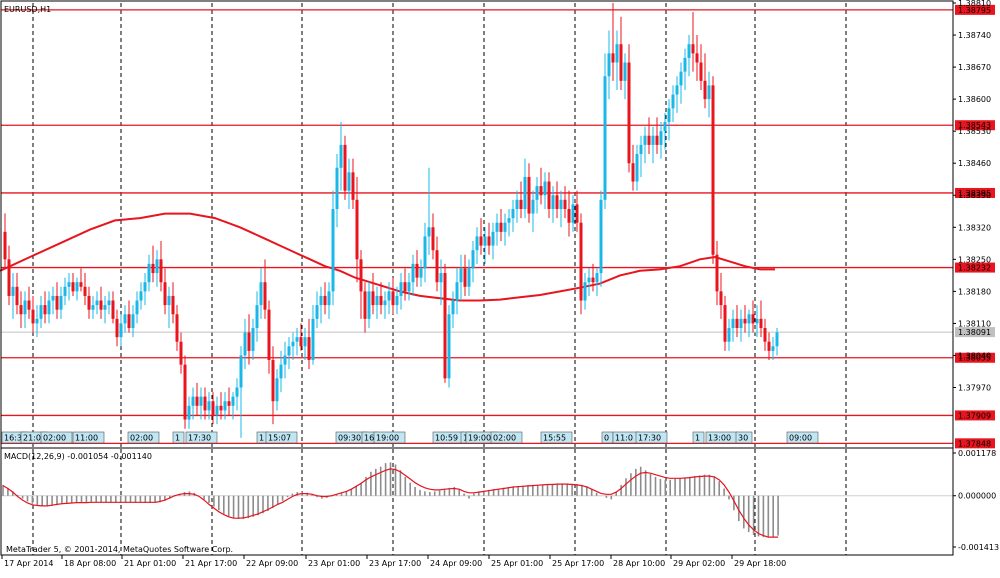  Describe the element at coordinates (349, 438) in the screenshot. I see `event-marker-label: 09:30` at that location.